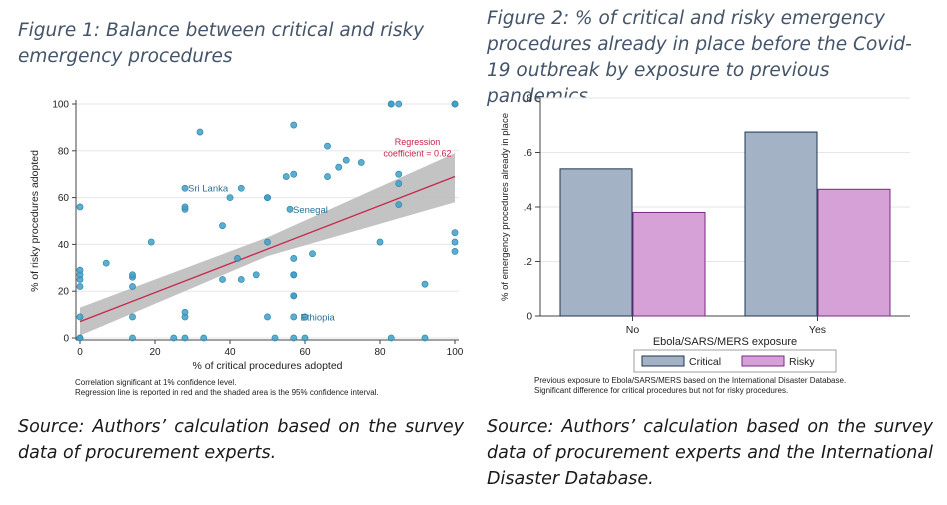 This screenshot has height=505, width=947. What do you see at coordinates (35, 221) in the screenshot?
I see `y-axis-title: % of risky procedures adopted` at bounding box center [35, 221].